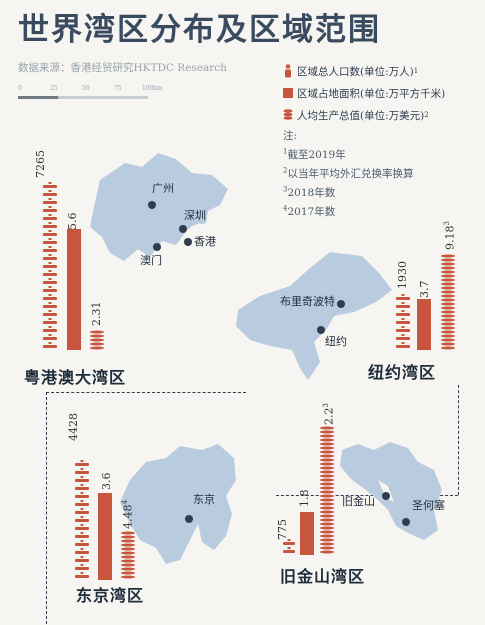 The width and height of the screenshot is (485, 625). Describe the element at coordinates (426, 115) in the screenshot. I see `legend-gdp-note: 2` at that location.